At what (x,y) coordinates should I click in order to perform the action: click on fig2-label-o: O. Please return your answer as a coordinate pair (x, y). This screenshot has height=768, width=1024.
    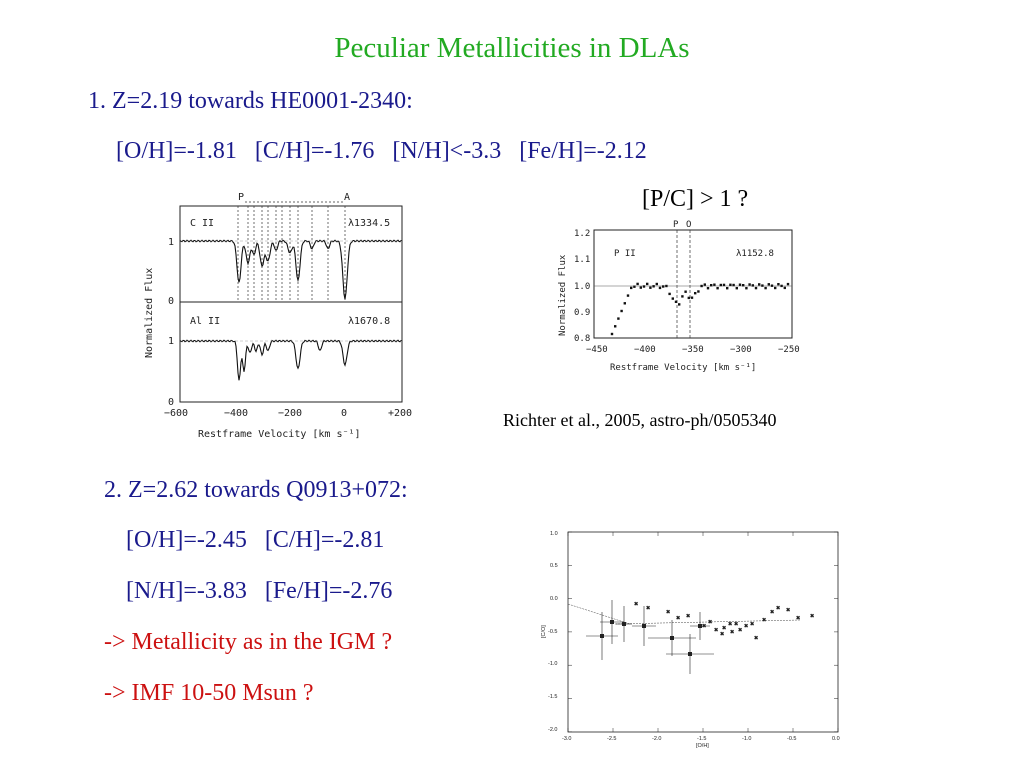
    Looking at the image, I should click on (688, 225).